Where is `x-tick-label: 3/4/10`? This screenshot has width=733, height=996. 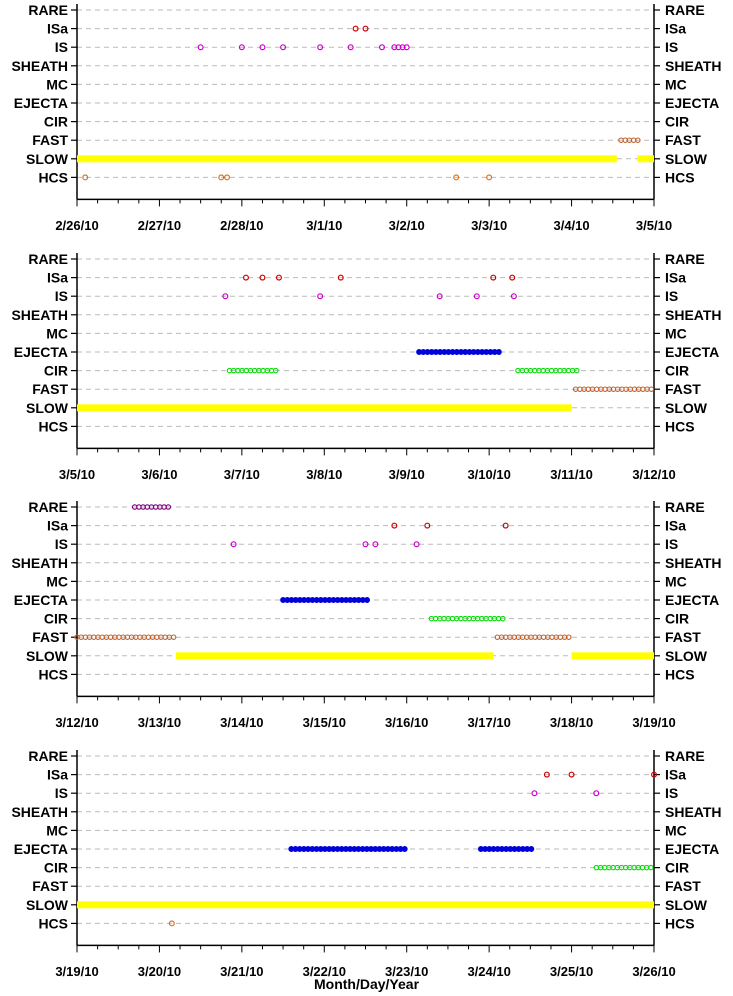 x-tick-label: 3/4/10 is located at coordinates (571, 225).